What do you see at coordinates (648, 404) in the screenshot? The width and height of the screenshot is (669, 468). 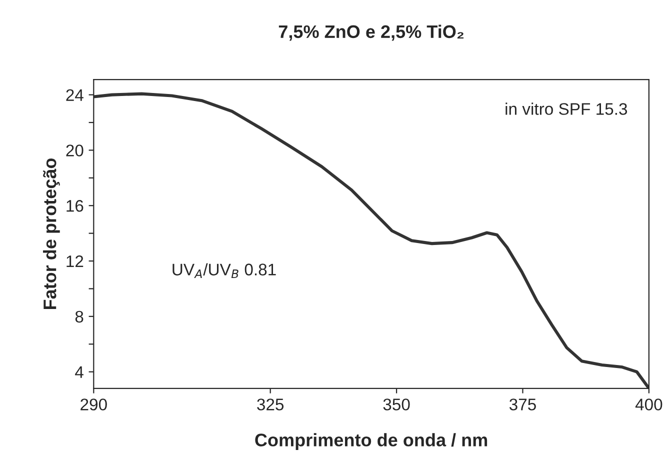 I see `x-tick-label: 400` at bounding box center [648, 404].